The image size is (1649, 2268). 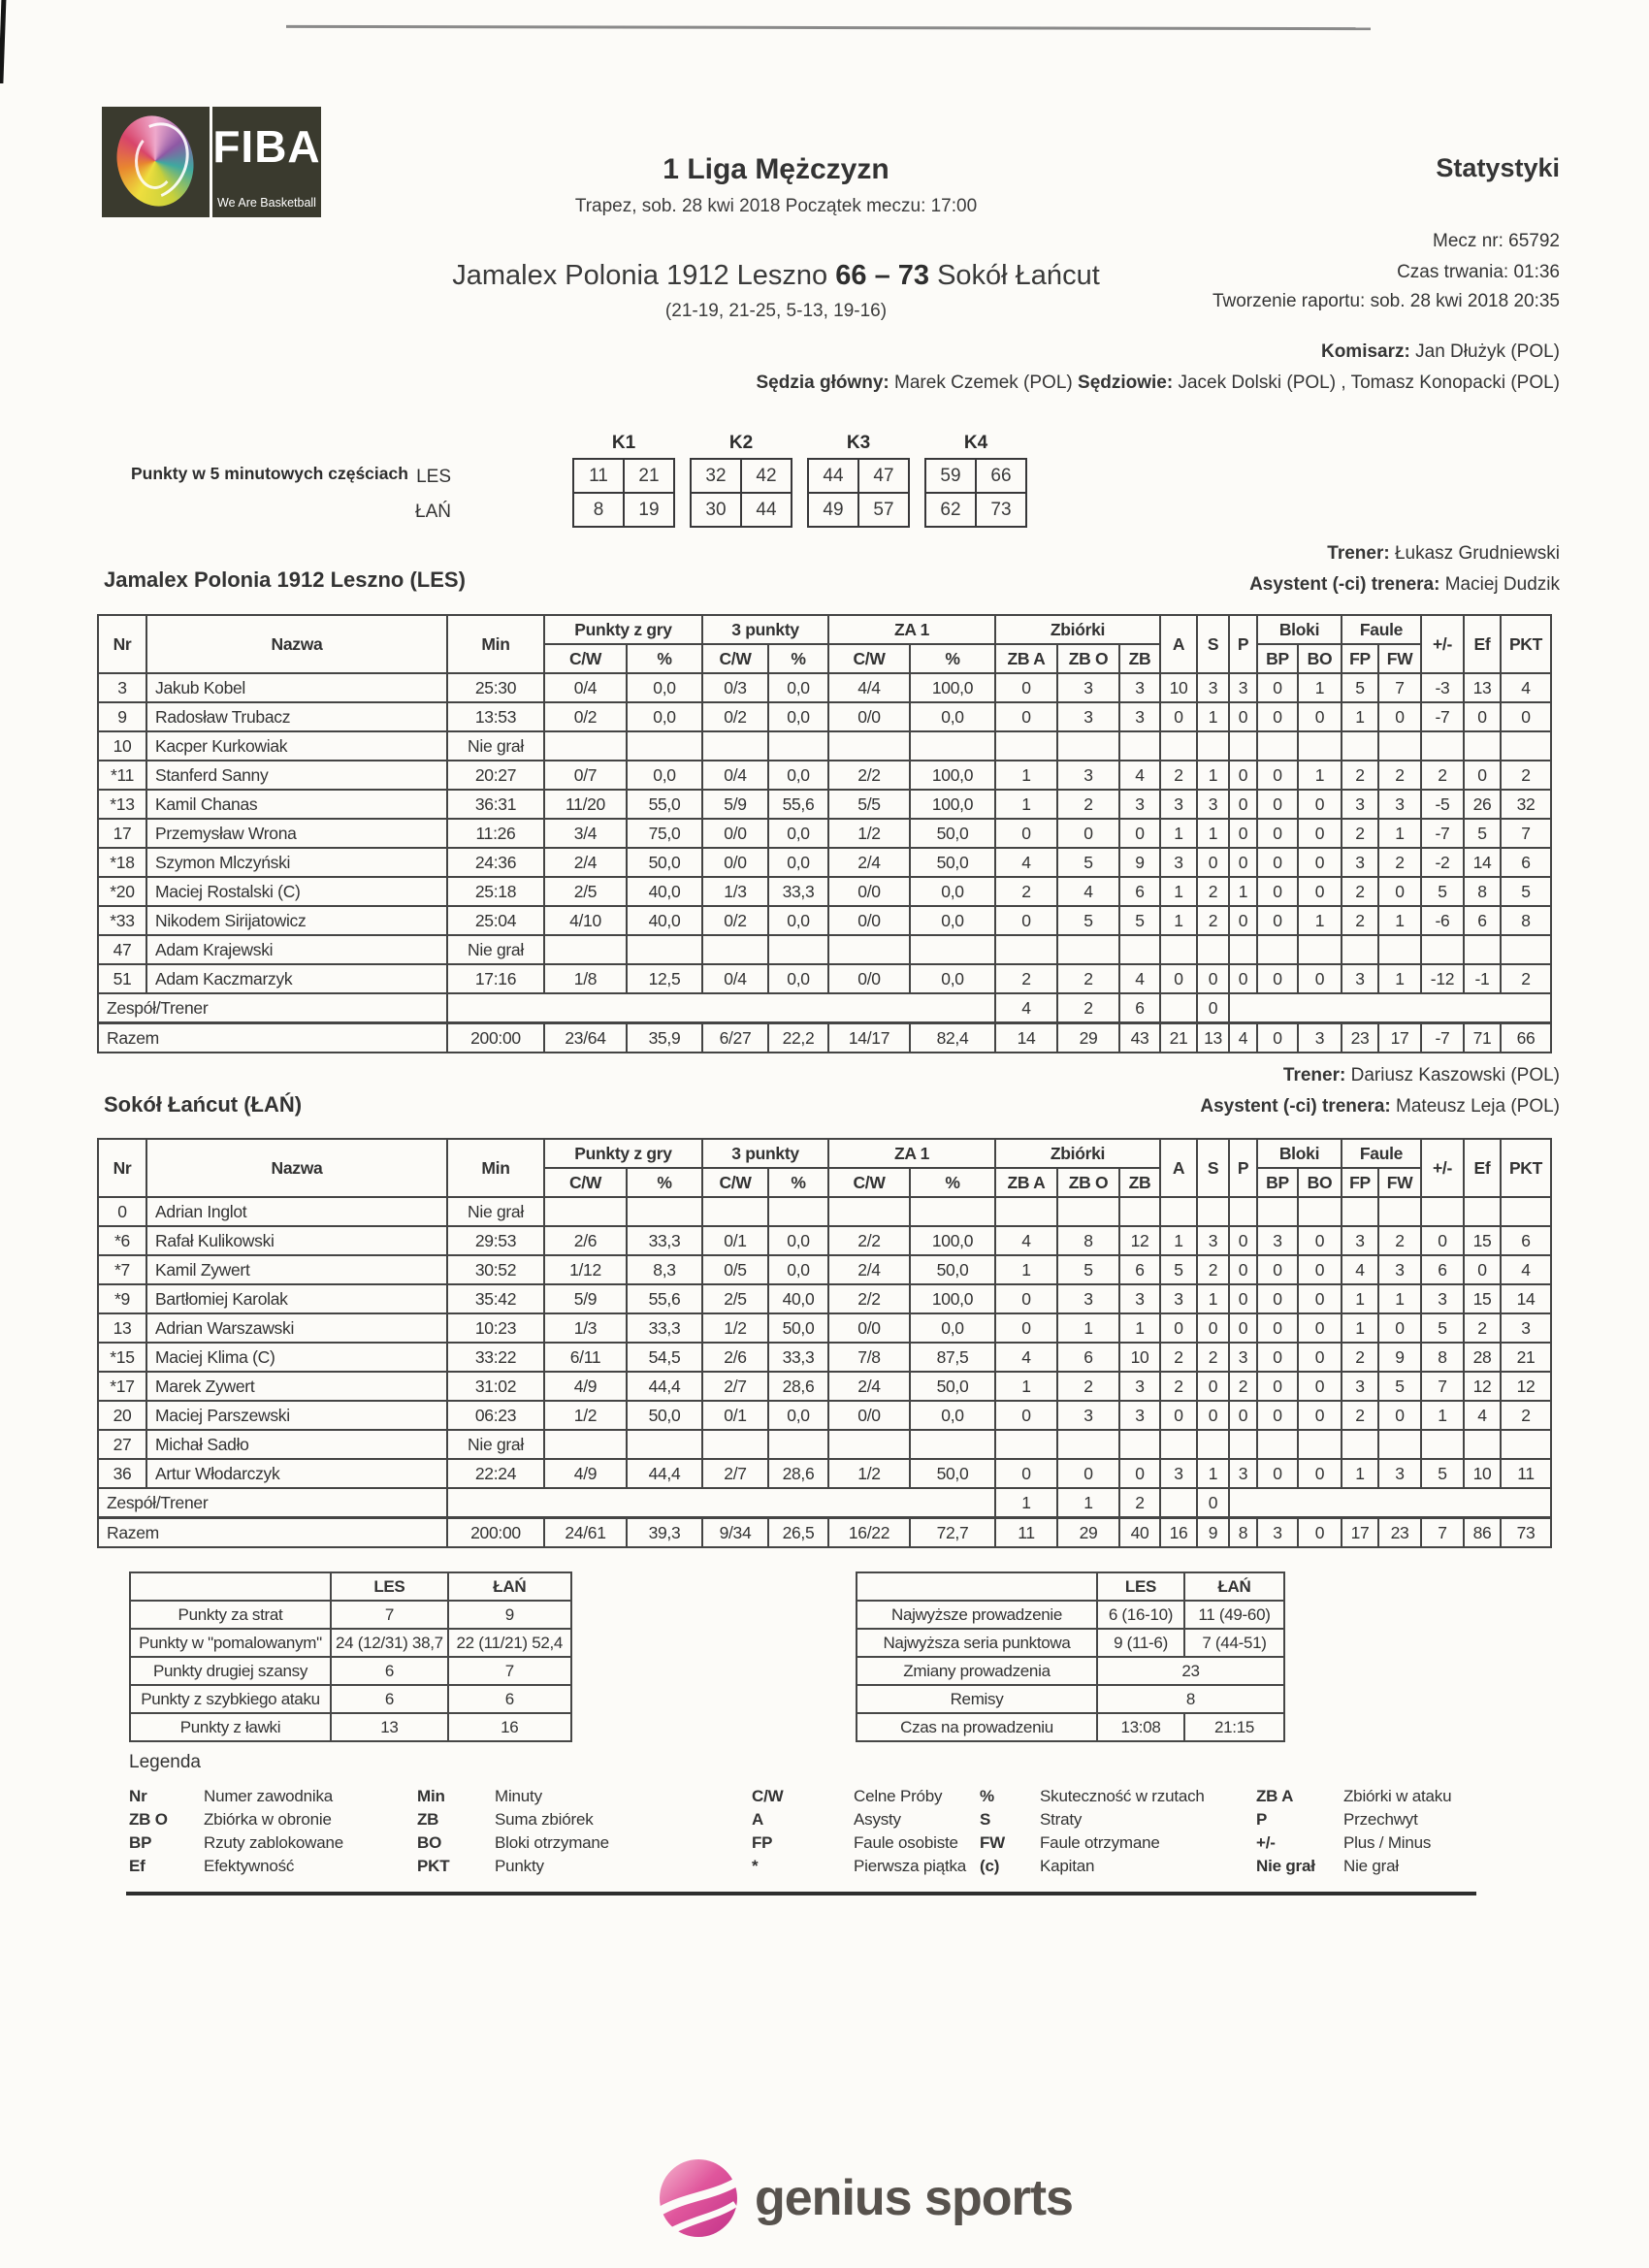 I want to click on player-row: 10 Kacper Kurkowiak Nie grał, so click(x=824, y=745).